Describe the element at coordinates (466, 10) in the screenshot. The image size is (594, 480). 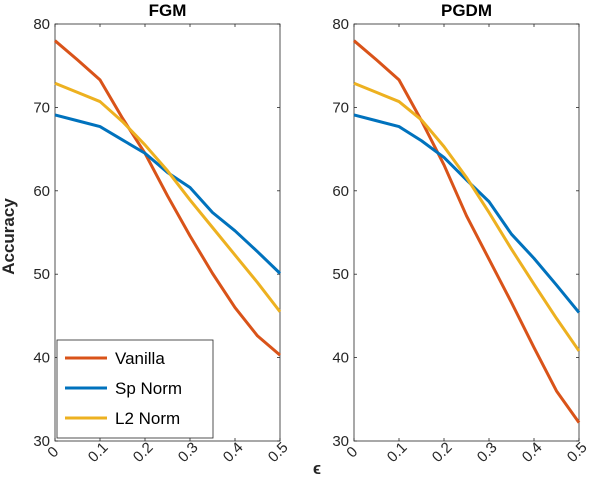
I see `chart-title: PGDM` at that location.